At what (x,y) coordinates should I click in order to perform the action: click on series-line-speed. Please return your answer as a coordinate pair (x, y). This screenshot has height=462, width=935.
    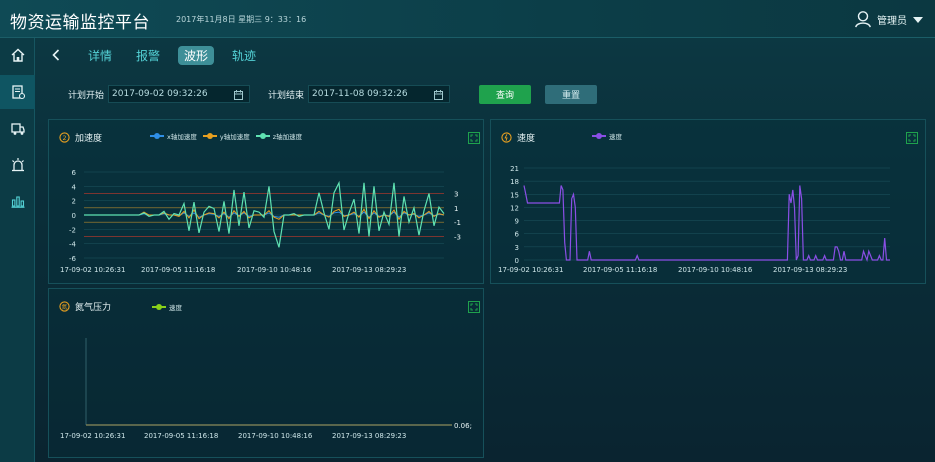
    Looking at the image, I should click on (706, 224).